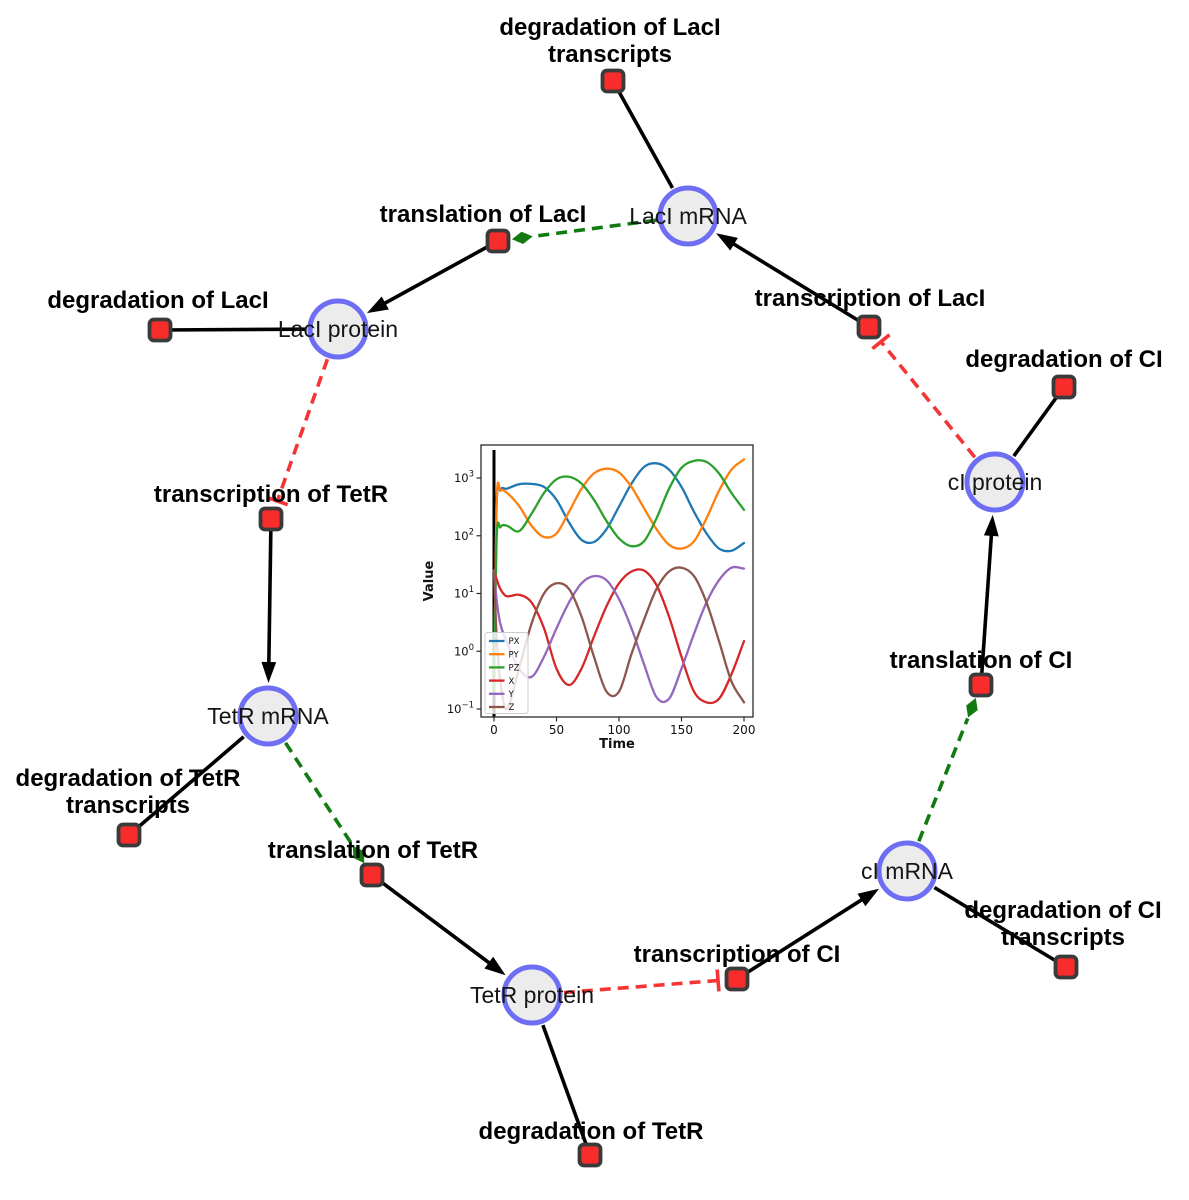 This screenshot has height=1200, width=1189. I want to click on y-tick-label: 10³, so click(464, 478).